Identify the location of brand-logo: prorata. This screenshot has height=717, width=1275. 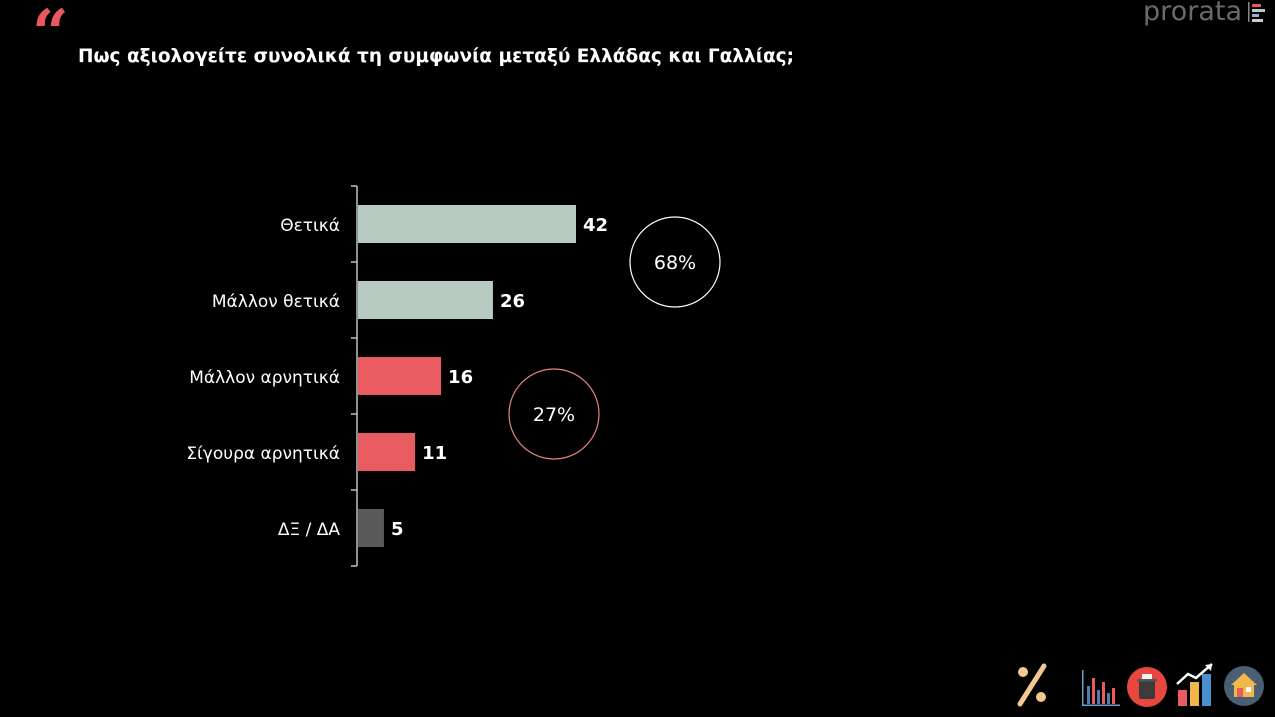
(1205, 13).